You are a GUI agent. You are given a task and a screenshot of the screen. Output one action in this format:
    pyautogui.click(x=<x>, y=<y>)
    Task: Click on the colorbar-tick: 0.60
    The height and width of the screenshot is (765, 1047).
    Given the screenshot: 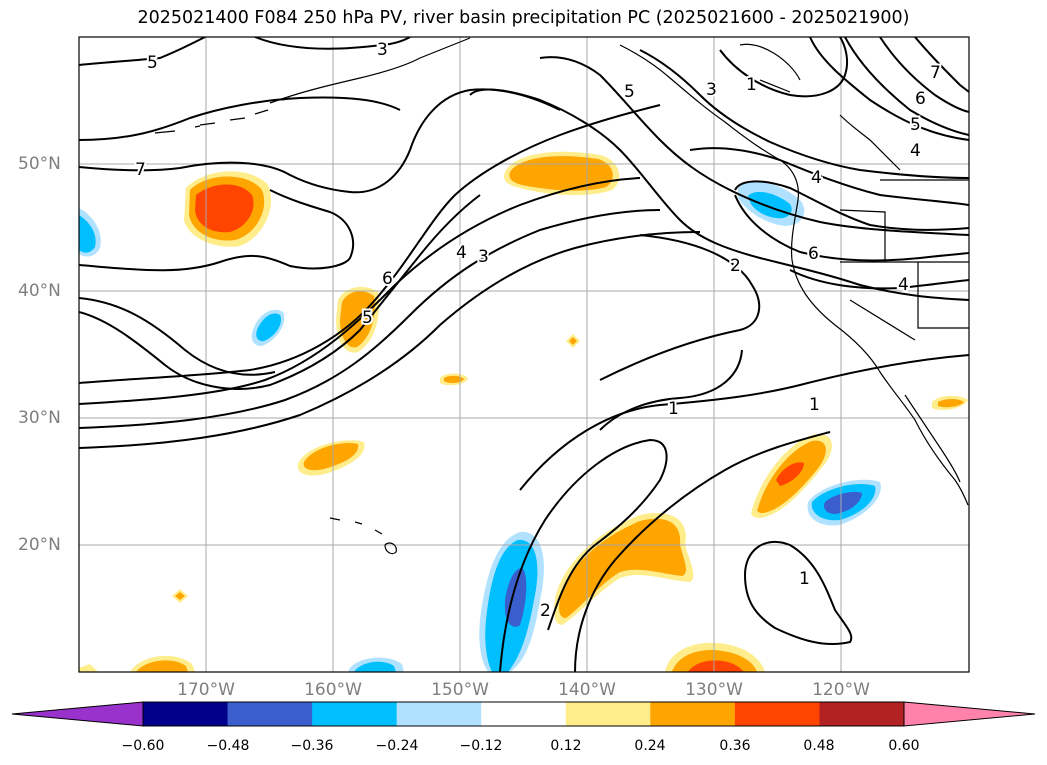 What is the action you would take?
    pyautogui.click(x=904, y=746)
    